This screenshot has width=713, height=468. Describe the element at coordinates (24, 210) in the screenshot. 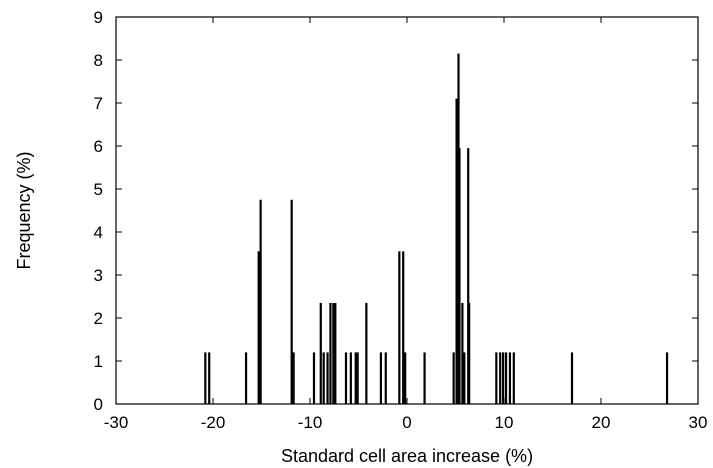

I see `y-axis-title: Frequency (%)` at that location.